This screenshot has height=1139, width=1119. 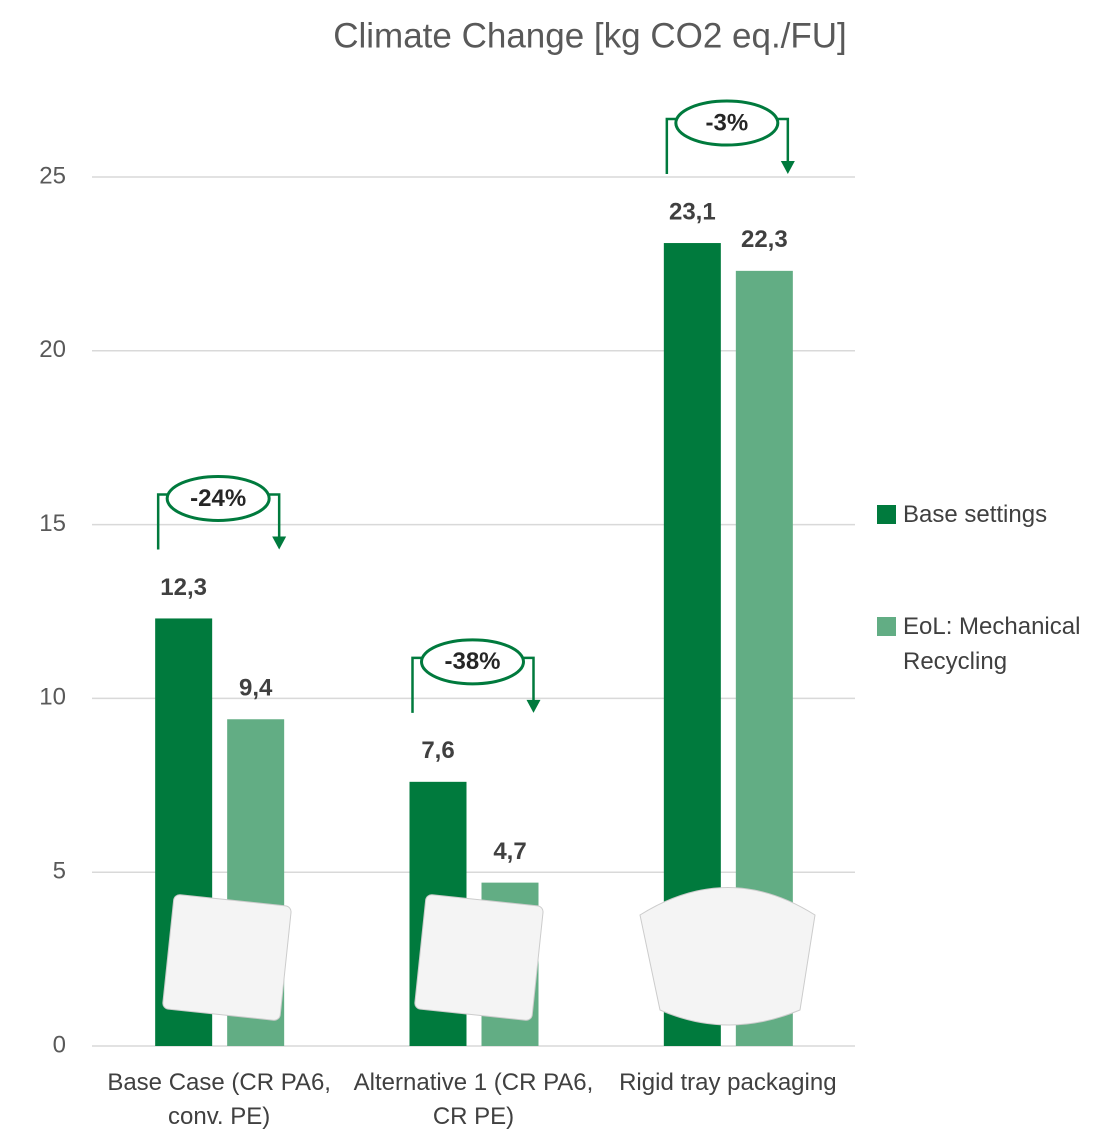 What do you see at coordinates (59, 1044) in the screenshot?
I see `y-tick-label: 0` at bounding box center [59, 1044].